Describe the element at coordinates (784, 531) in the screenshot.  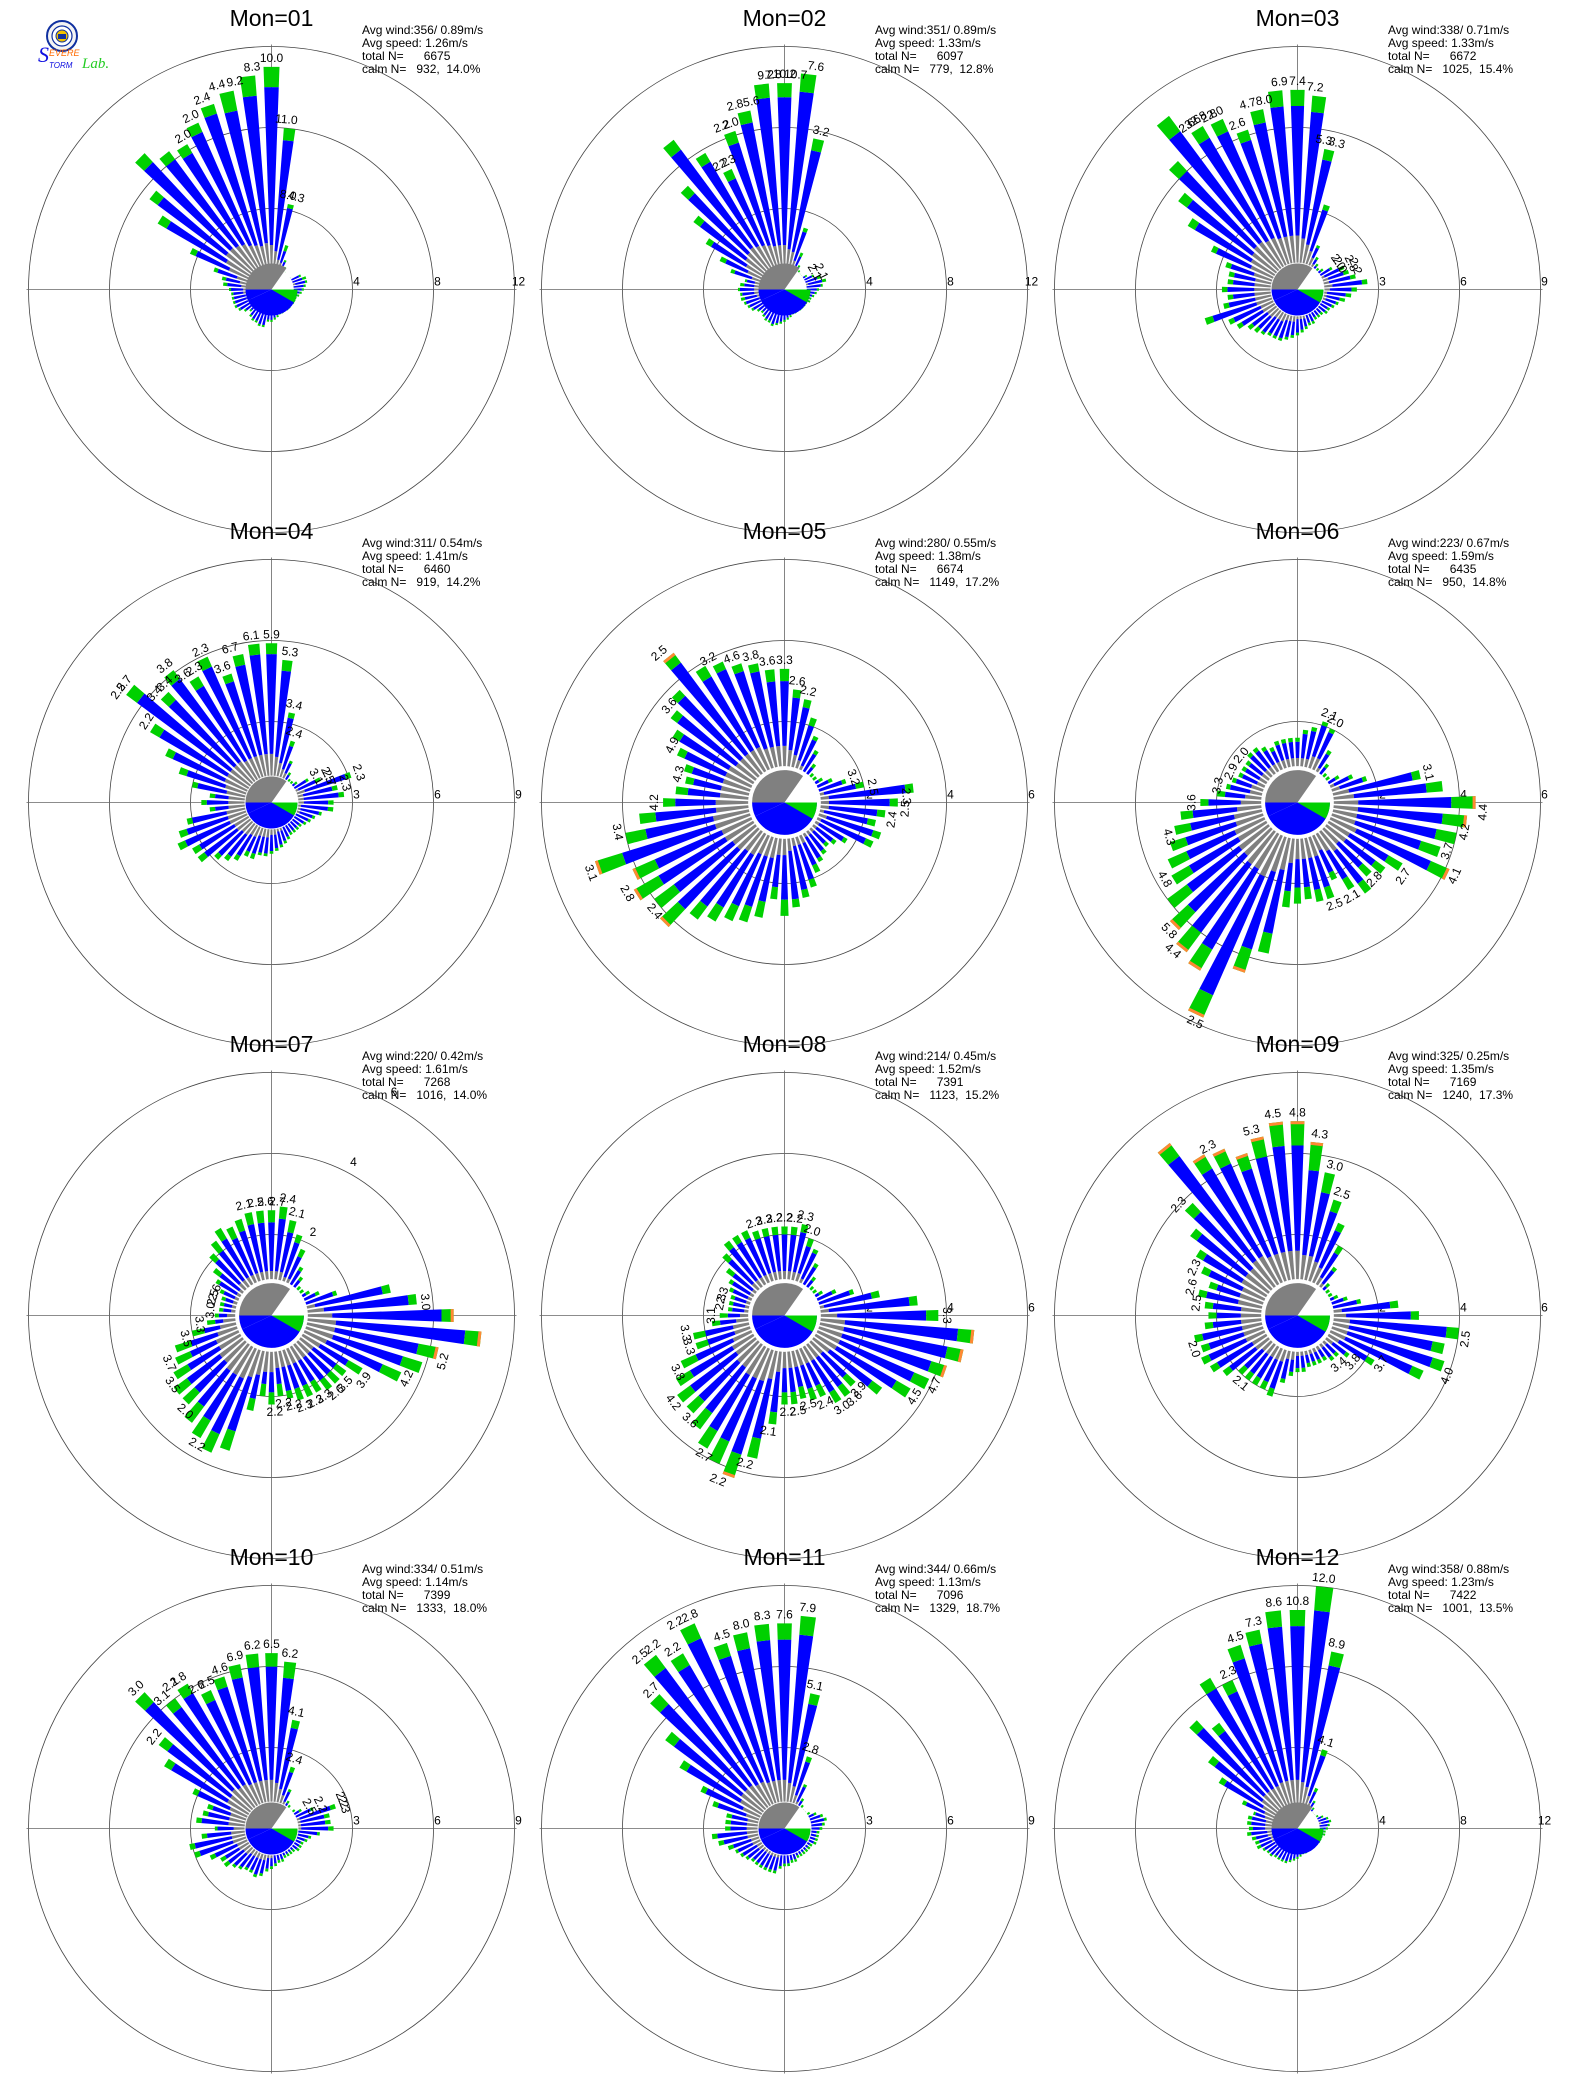
I see `panel-title: Mon=05` at that location.